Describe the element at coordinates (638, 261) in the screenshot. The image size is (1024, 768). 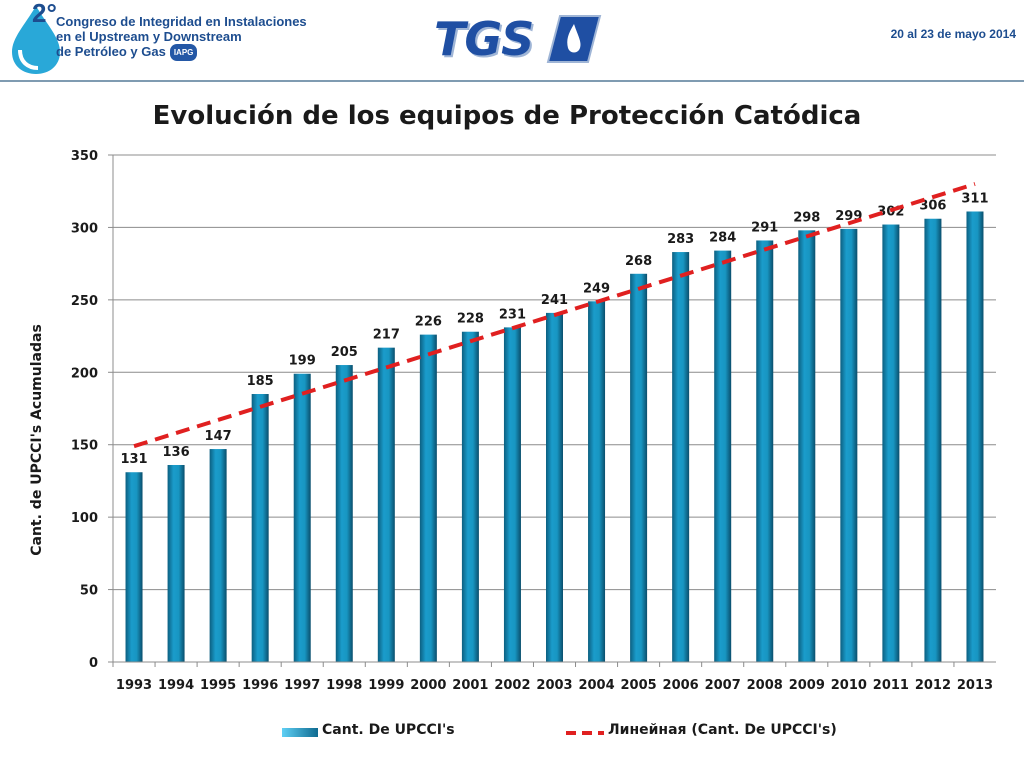
I see `data-label: 268` at that location.